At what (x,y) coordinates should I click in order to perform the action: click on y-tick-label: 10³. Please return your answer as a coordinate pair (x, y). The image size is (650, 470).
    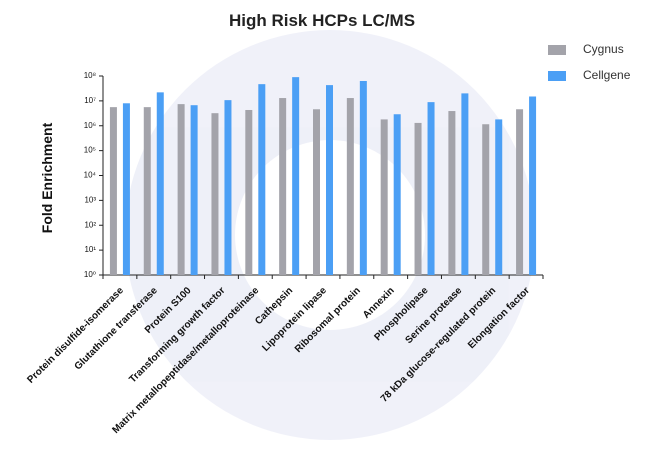
    Looking at the image, I should click on (90, 199).